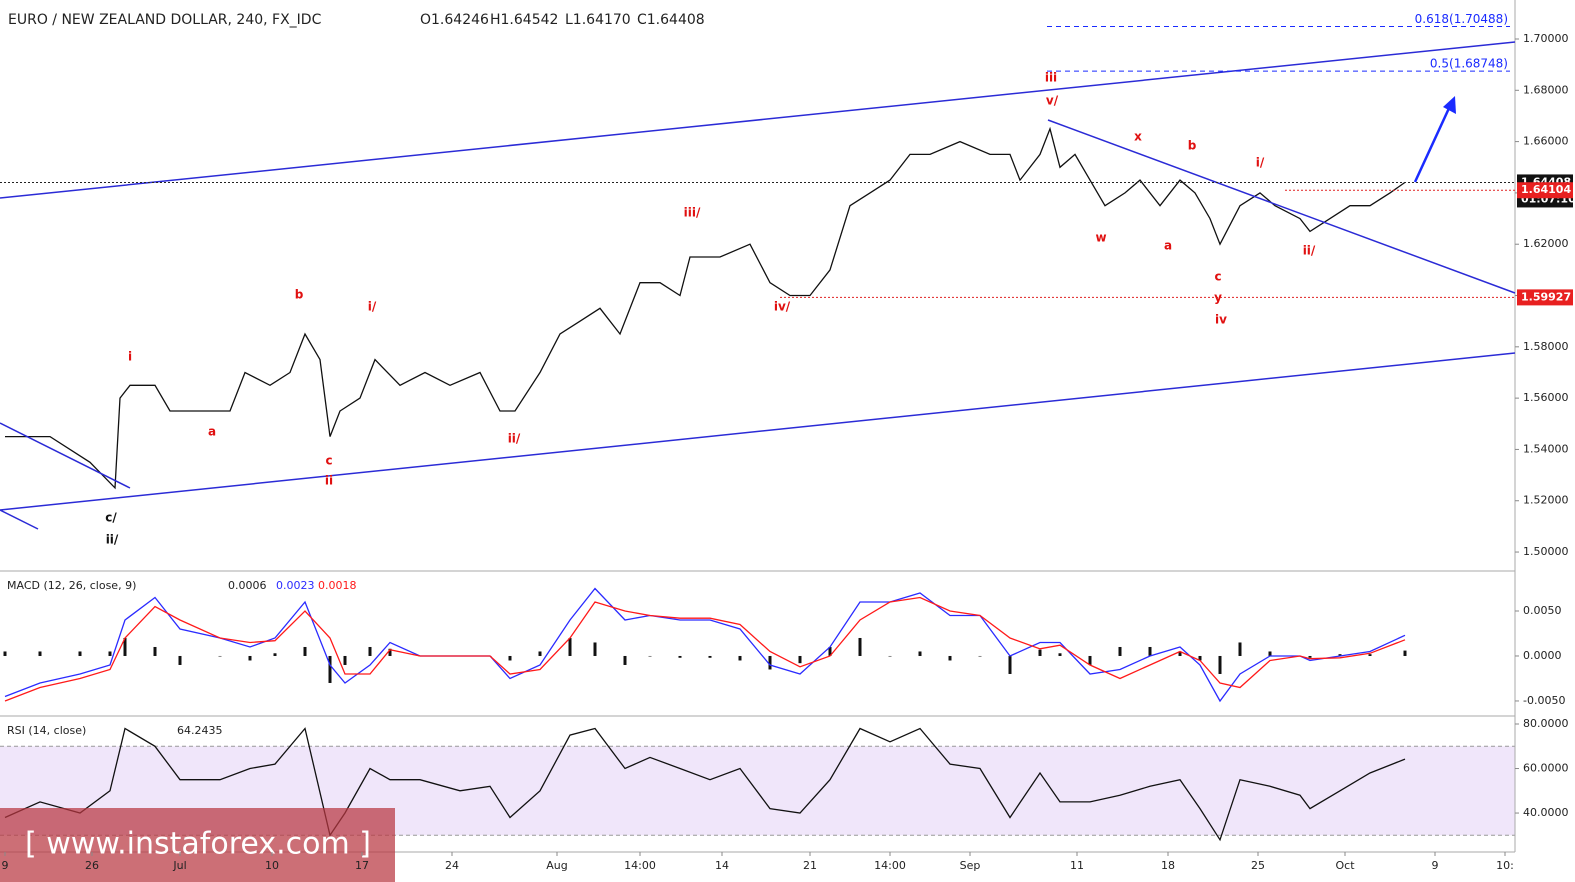  Describe the element at coordinates (970, 865) in the screenshot. I see `x-tick-label: Sep` at that location.